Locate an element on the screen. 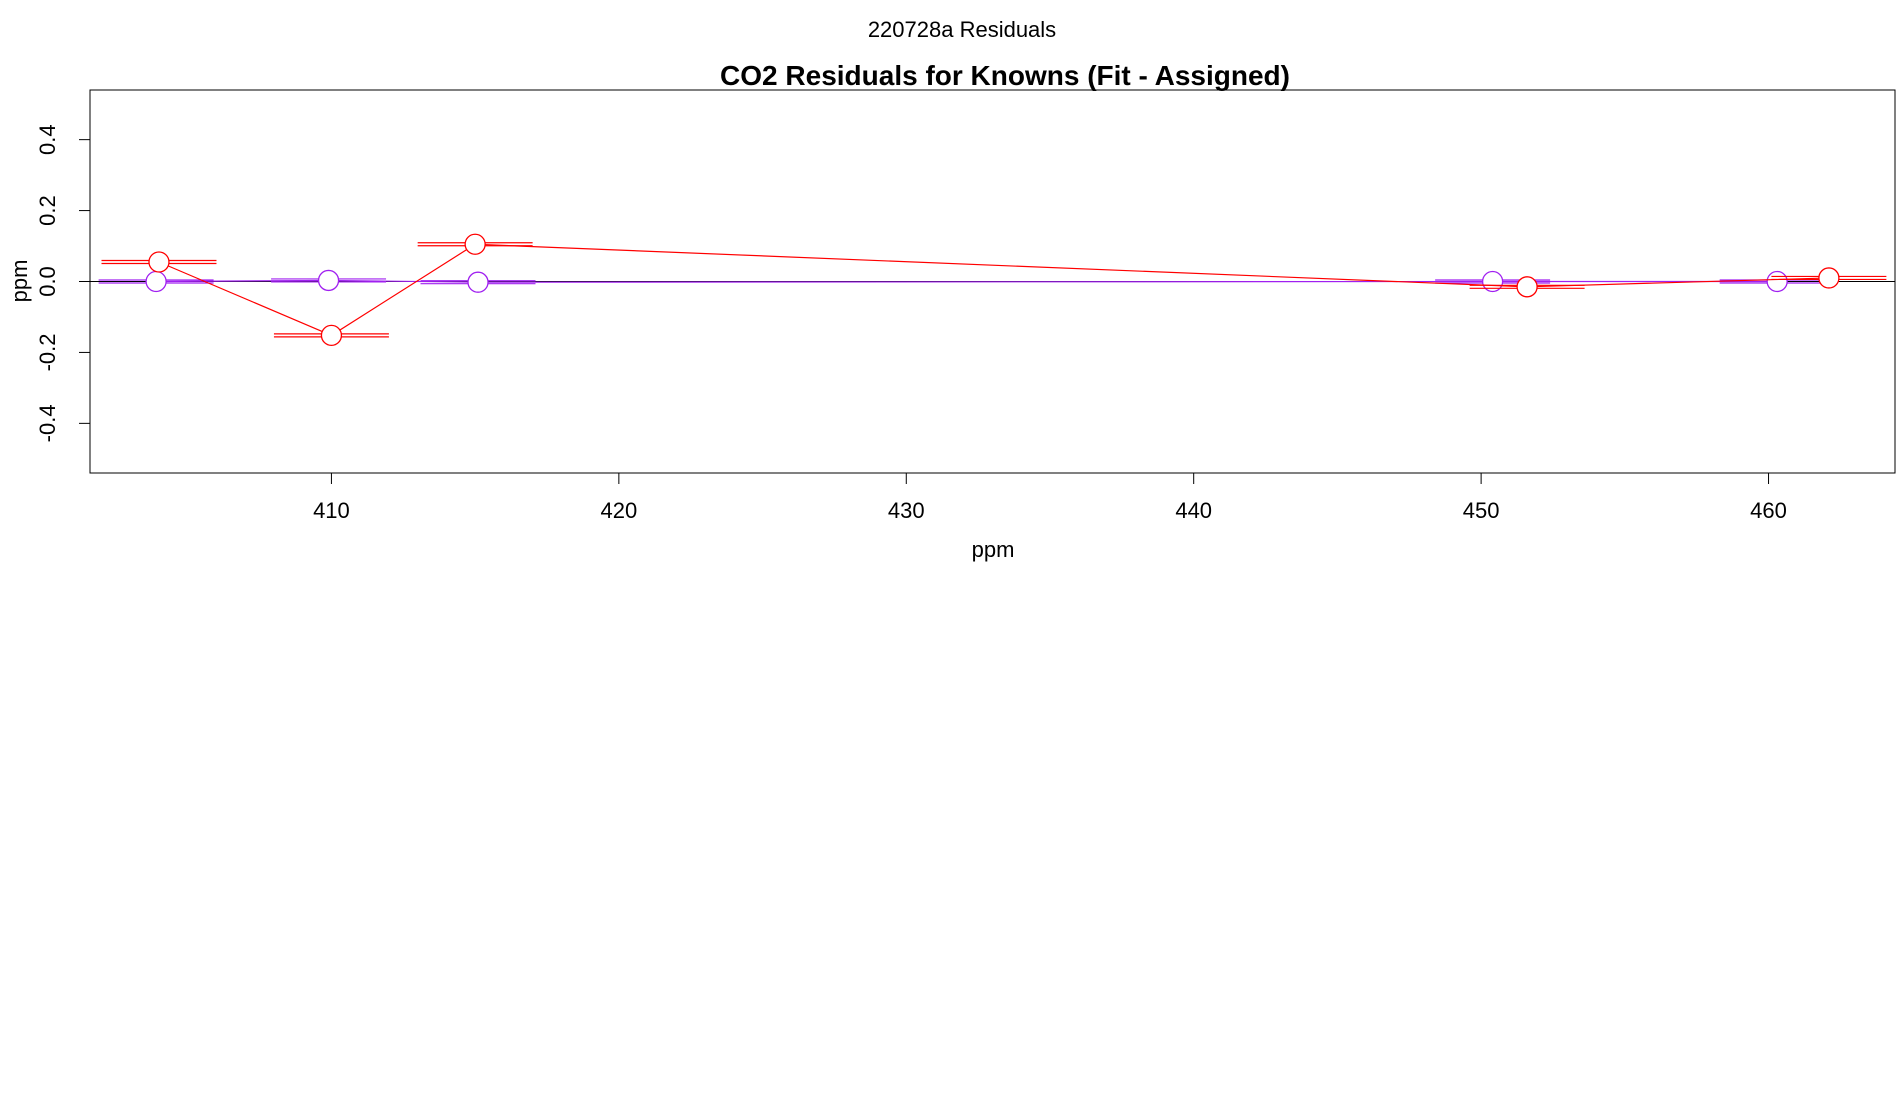 The width and height of the screenshot is (1900, 1100). y-tick-label: 0.0 is located at coordinates (47, 281).